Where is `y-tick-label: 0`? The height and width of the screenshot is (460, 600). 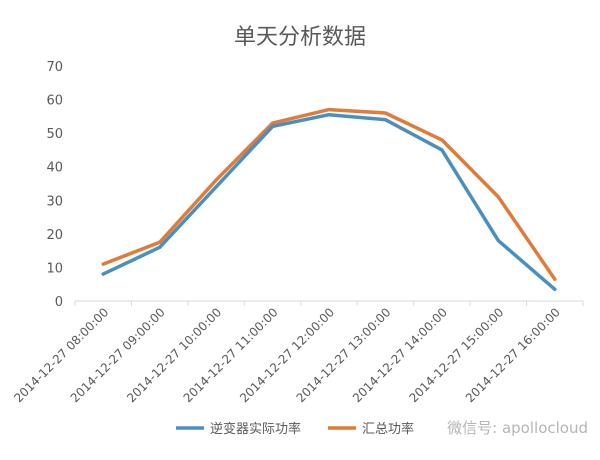 y-tick-label: 0 is located at coordinates (59, 302).